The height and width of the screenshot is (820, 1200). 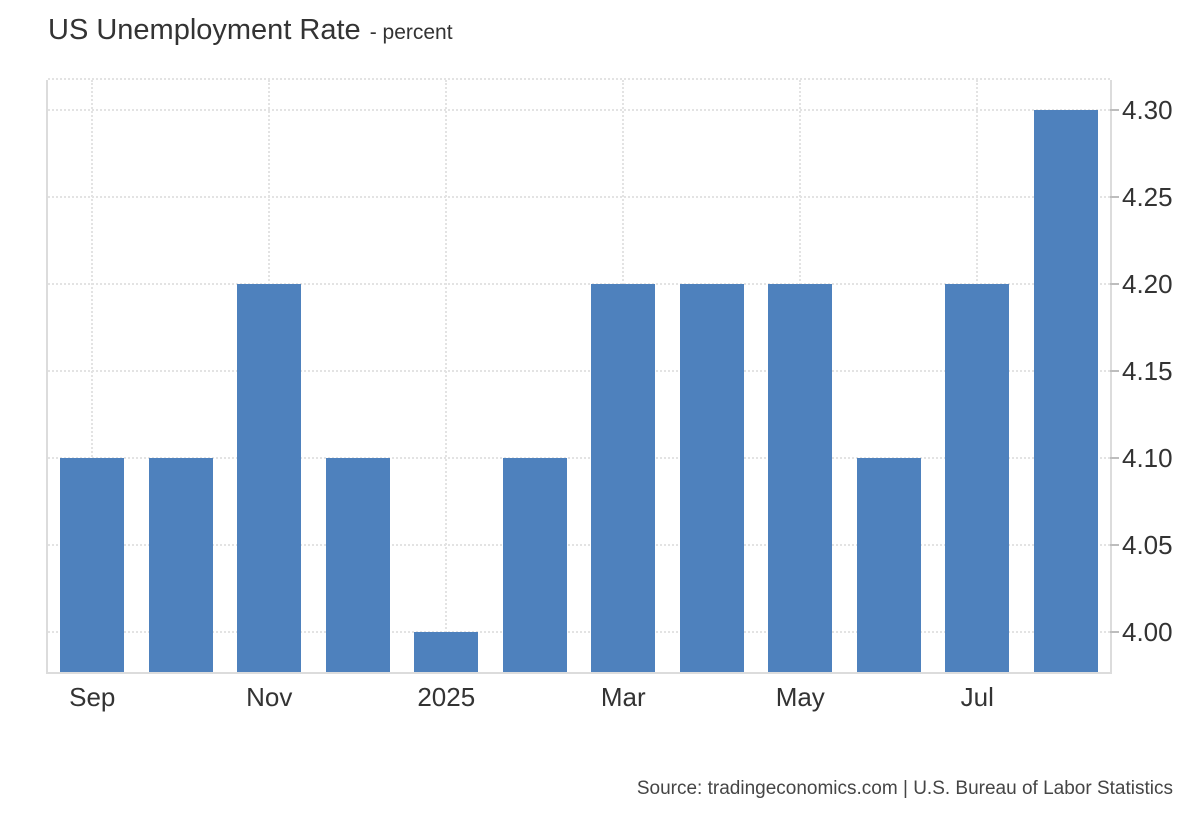 I want to click on y-axis-label: 4.00, so click(x=1147, y=631).